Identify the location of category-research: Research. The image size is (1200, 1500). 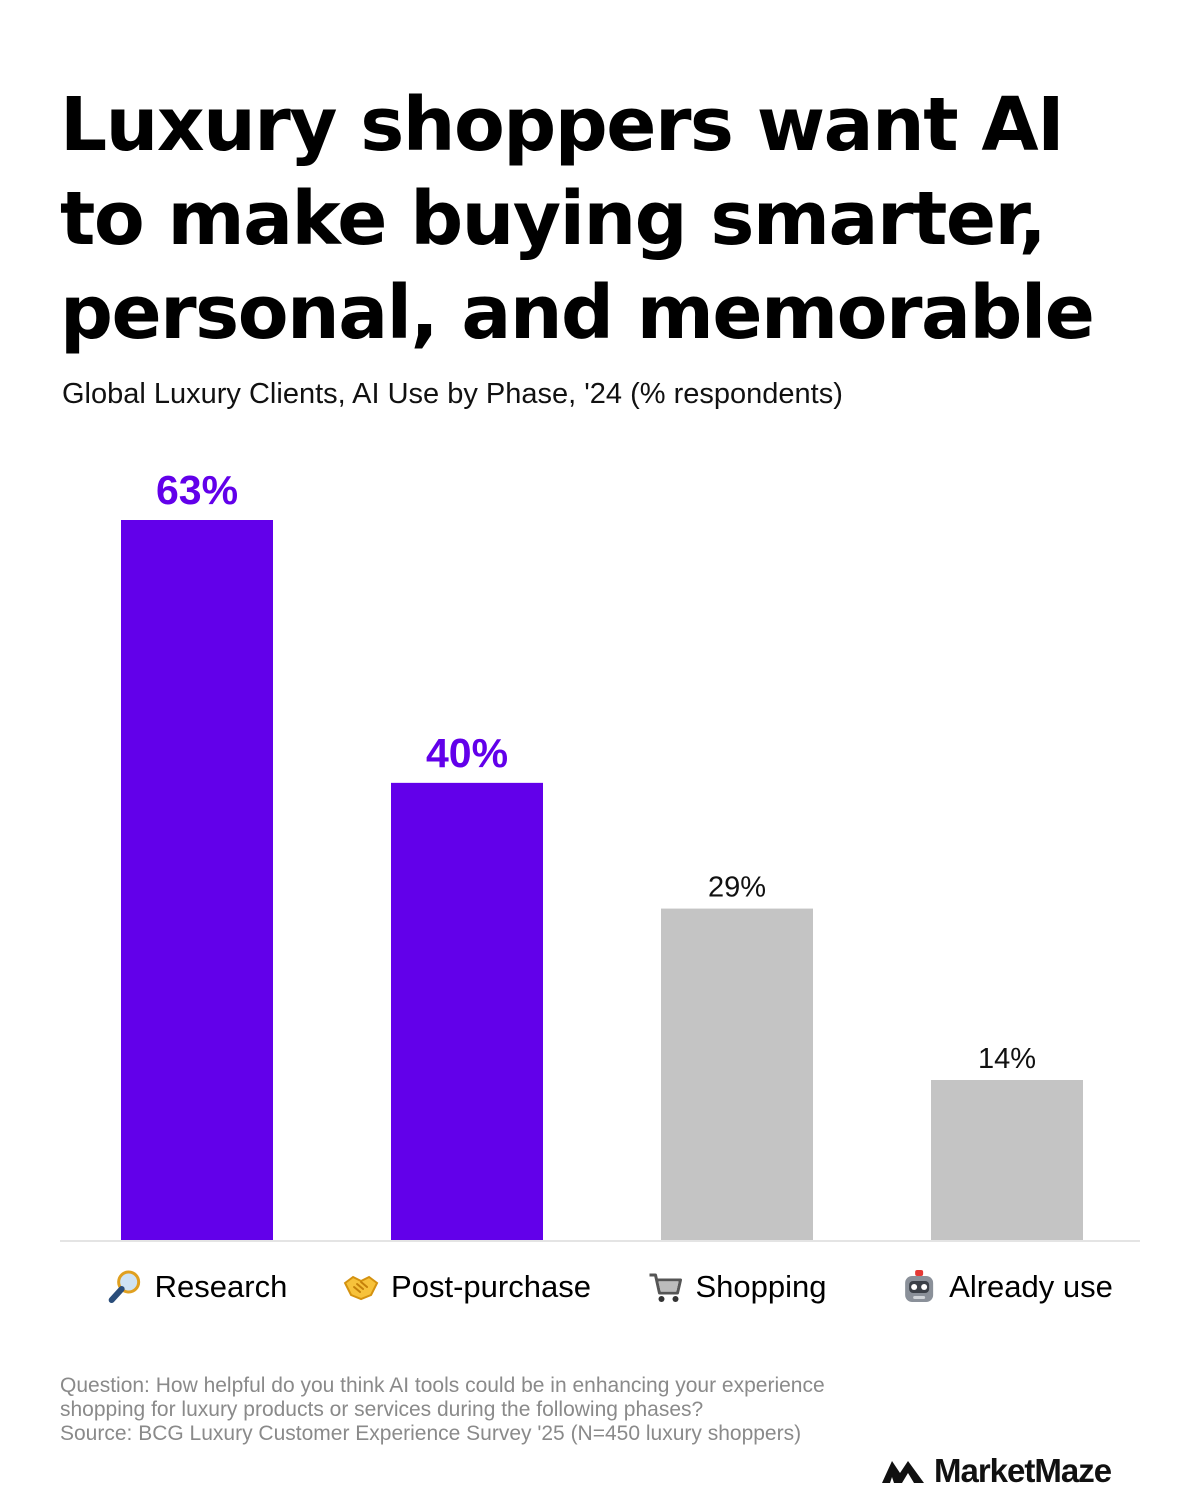
(197, 1287).